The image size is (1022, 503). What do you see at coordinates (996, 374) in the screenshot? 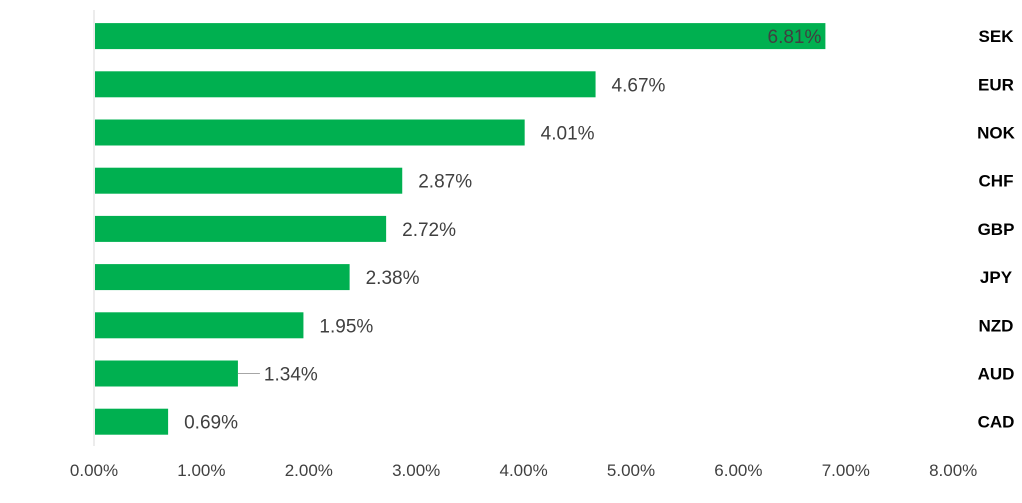
I see `category-label-aud: AUD` at bounding box center [996, 374].